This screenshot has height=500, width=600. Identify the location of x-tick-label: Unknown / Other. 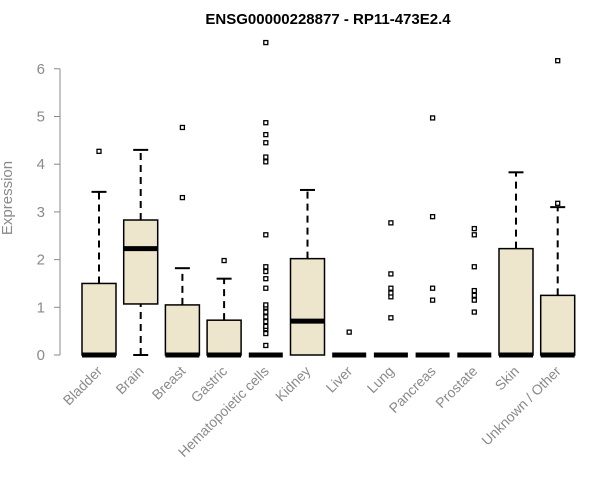
(521, 406).